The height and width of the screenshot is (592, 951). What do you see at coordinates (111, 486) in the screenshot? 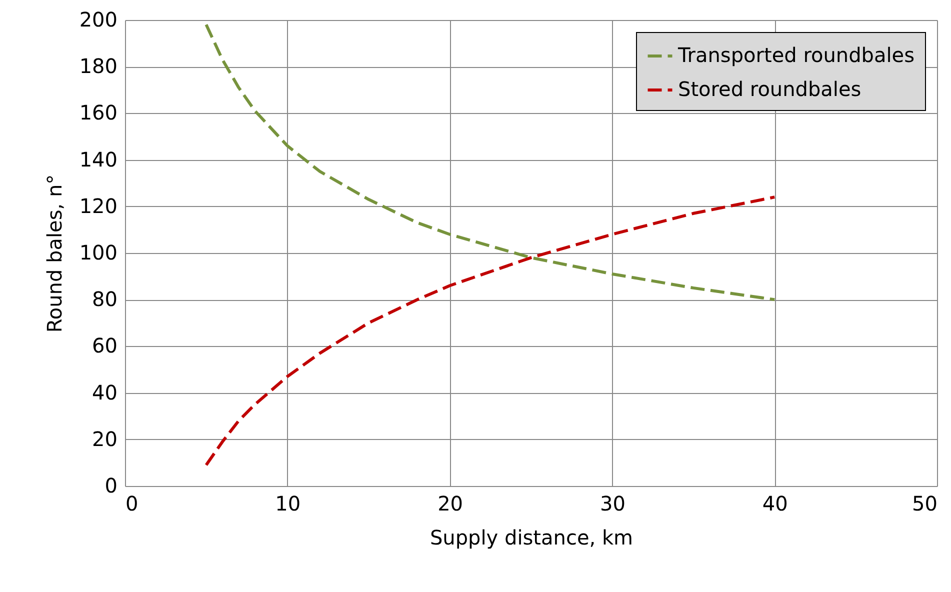
I see `y-tick-label: 0` at bounding box center [111, 486].